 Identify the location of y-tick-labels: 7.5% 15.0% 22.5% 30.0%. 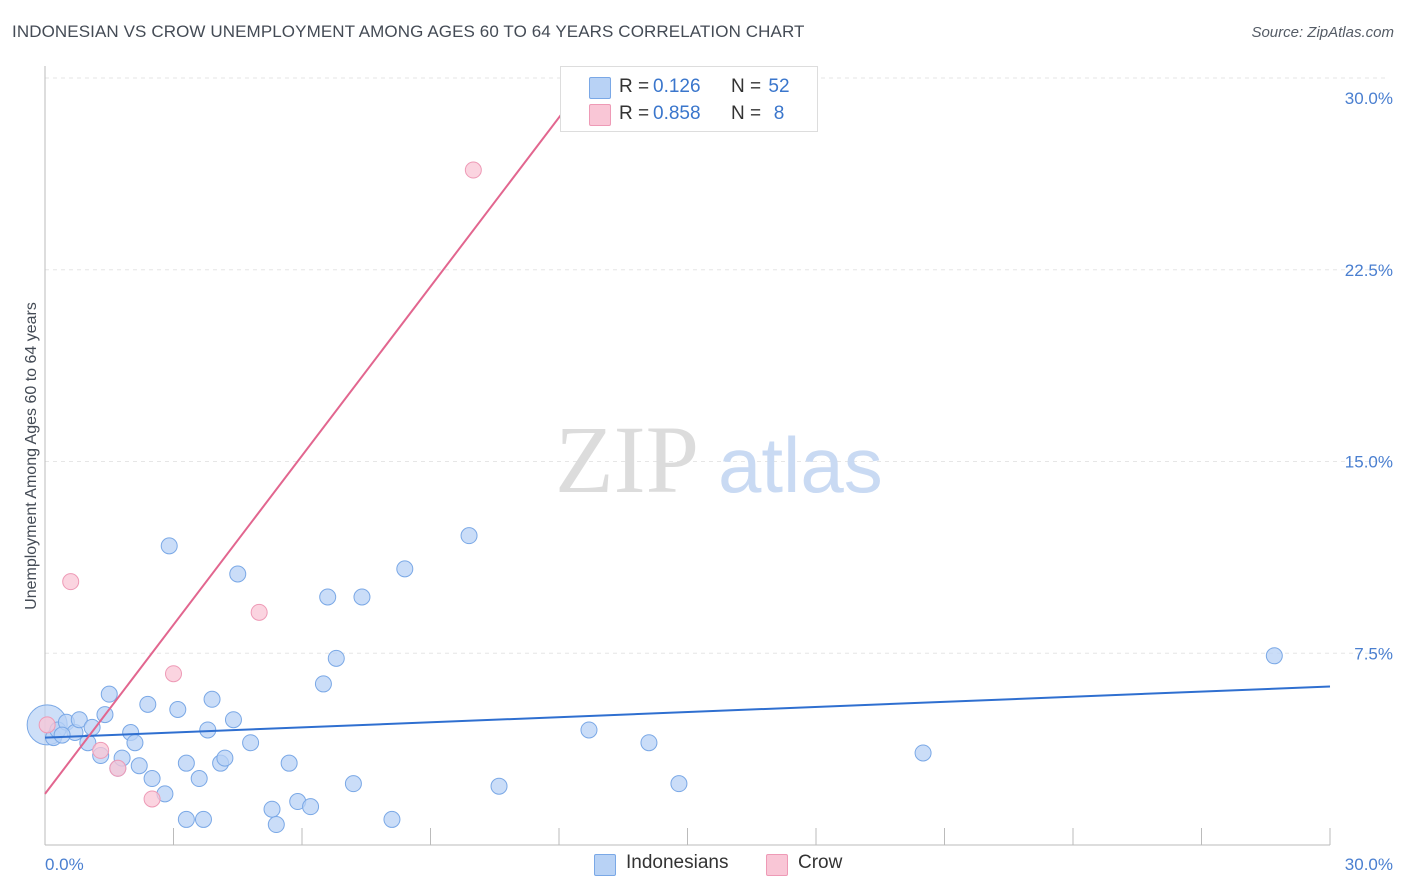
(1369, 376).